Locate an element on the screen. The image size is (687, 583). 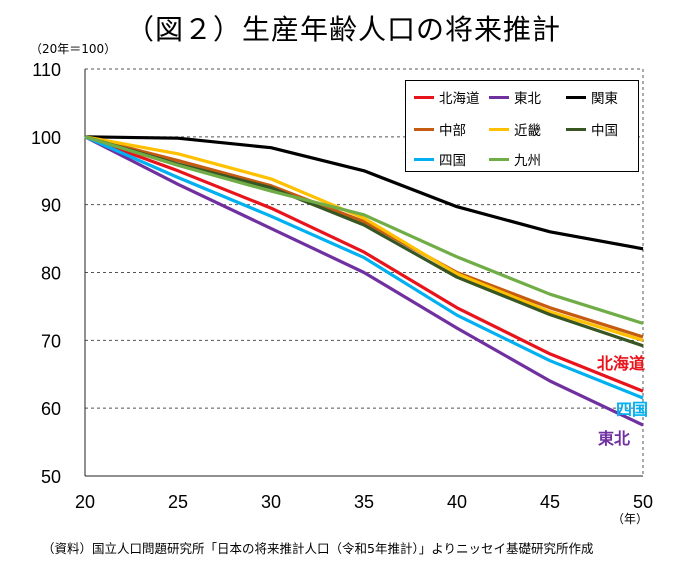
legend-item-0: 北海道 is located at coordinates (447, 97).